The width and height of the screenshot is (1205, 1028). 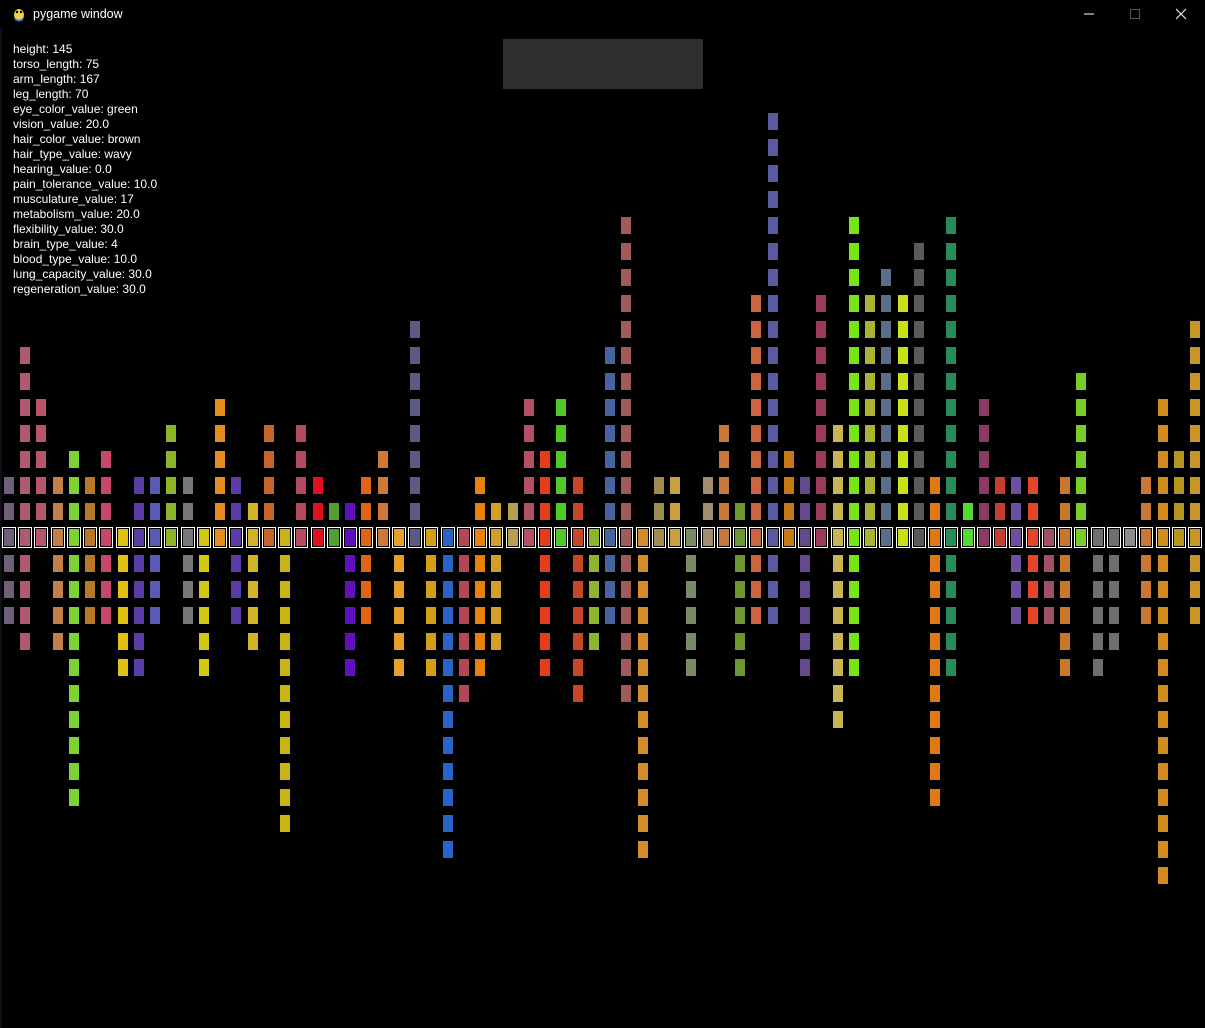 I want to click on stat-line: pain_tolerance_value: 10.0, so click(x=85, y=184).